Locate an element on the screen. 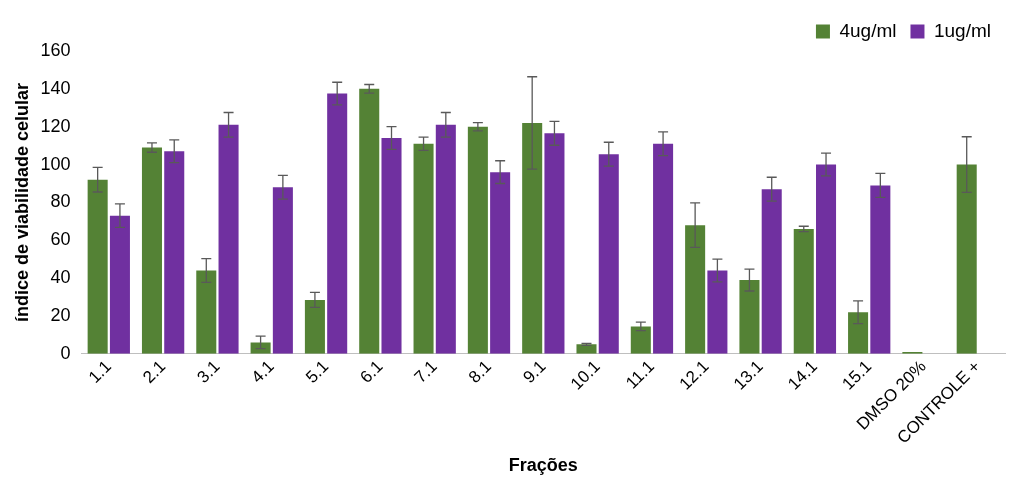 The height and width of the screenshot is (489, 1023). legend-label: 1ug/ml is located at coordinates (962, 30).